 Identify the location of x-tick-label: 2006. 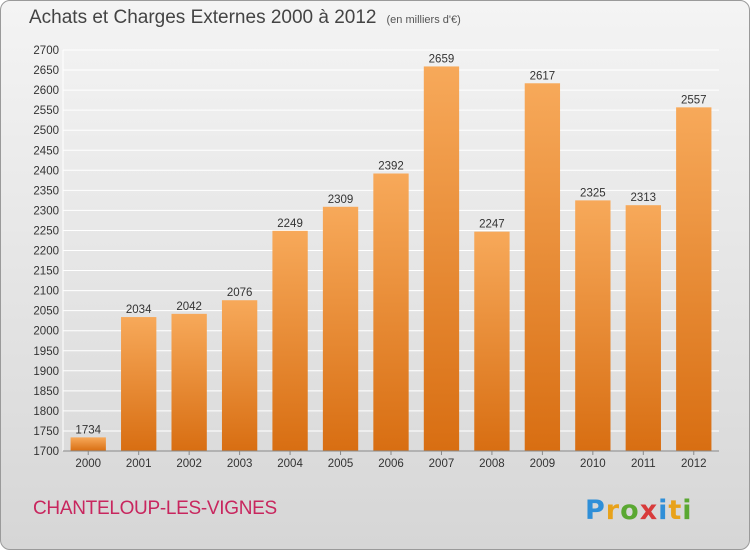
(391, 464).